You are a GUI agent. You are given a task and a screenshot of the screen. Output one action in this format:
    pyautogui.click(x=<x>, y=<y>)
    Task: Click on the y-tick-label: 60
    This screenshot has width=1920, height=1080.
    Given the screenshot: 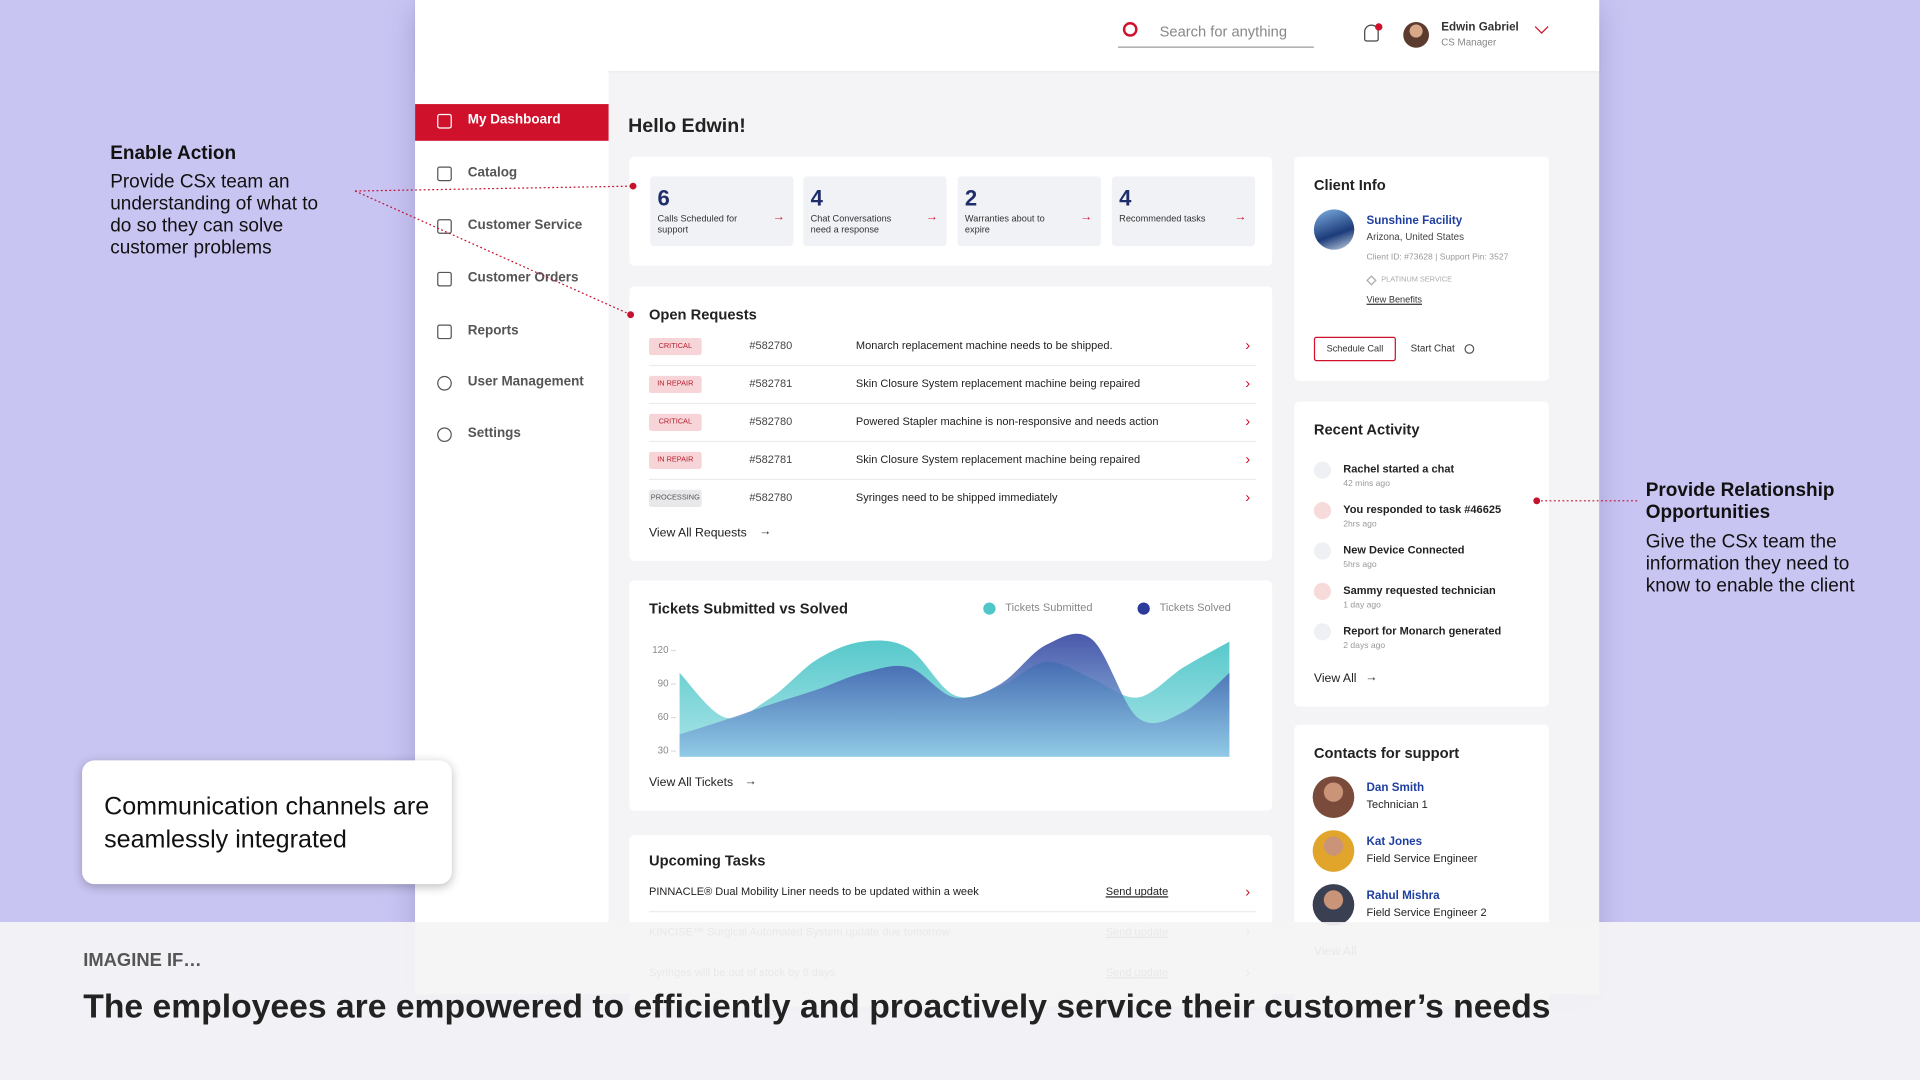 What is the action you would take?
    pyautogui.click(x=663, y=717)
    